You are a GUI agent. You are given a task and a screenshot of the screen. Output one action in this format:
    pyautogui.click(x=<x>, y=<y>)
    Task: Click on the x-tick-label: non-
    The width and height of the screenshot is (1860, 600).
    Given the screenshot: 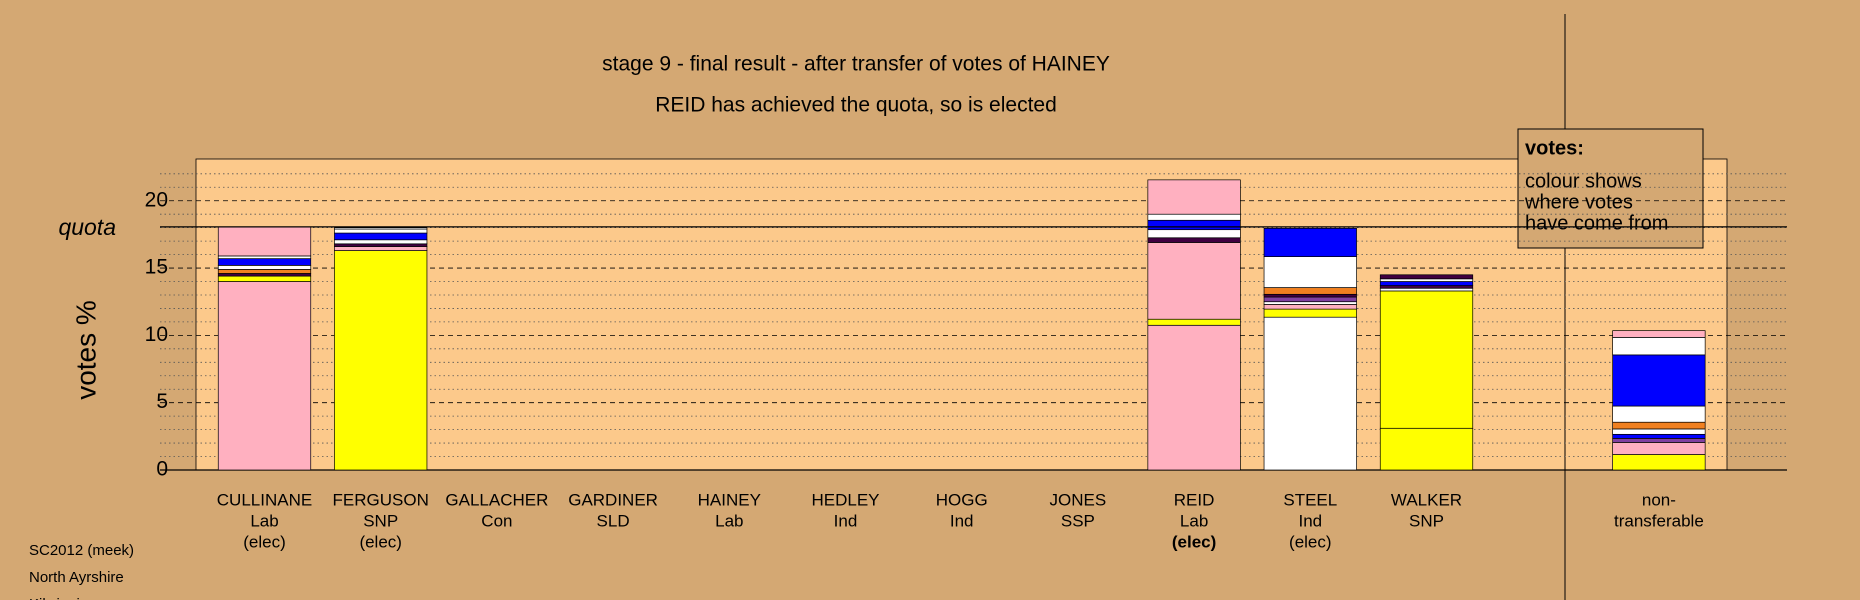 What is the action you would take?
    pyautogui.click(x=1659, y=499)
    